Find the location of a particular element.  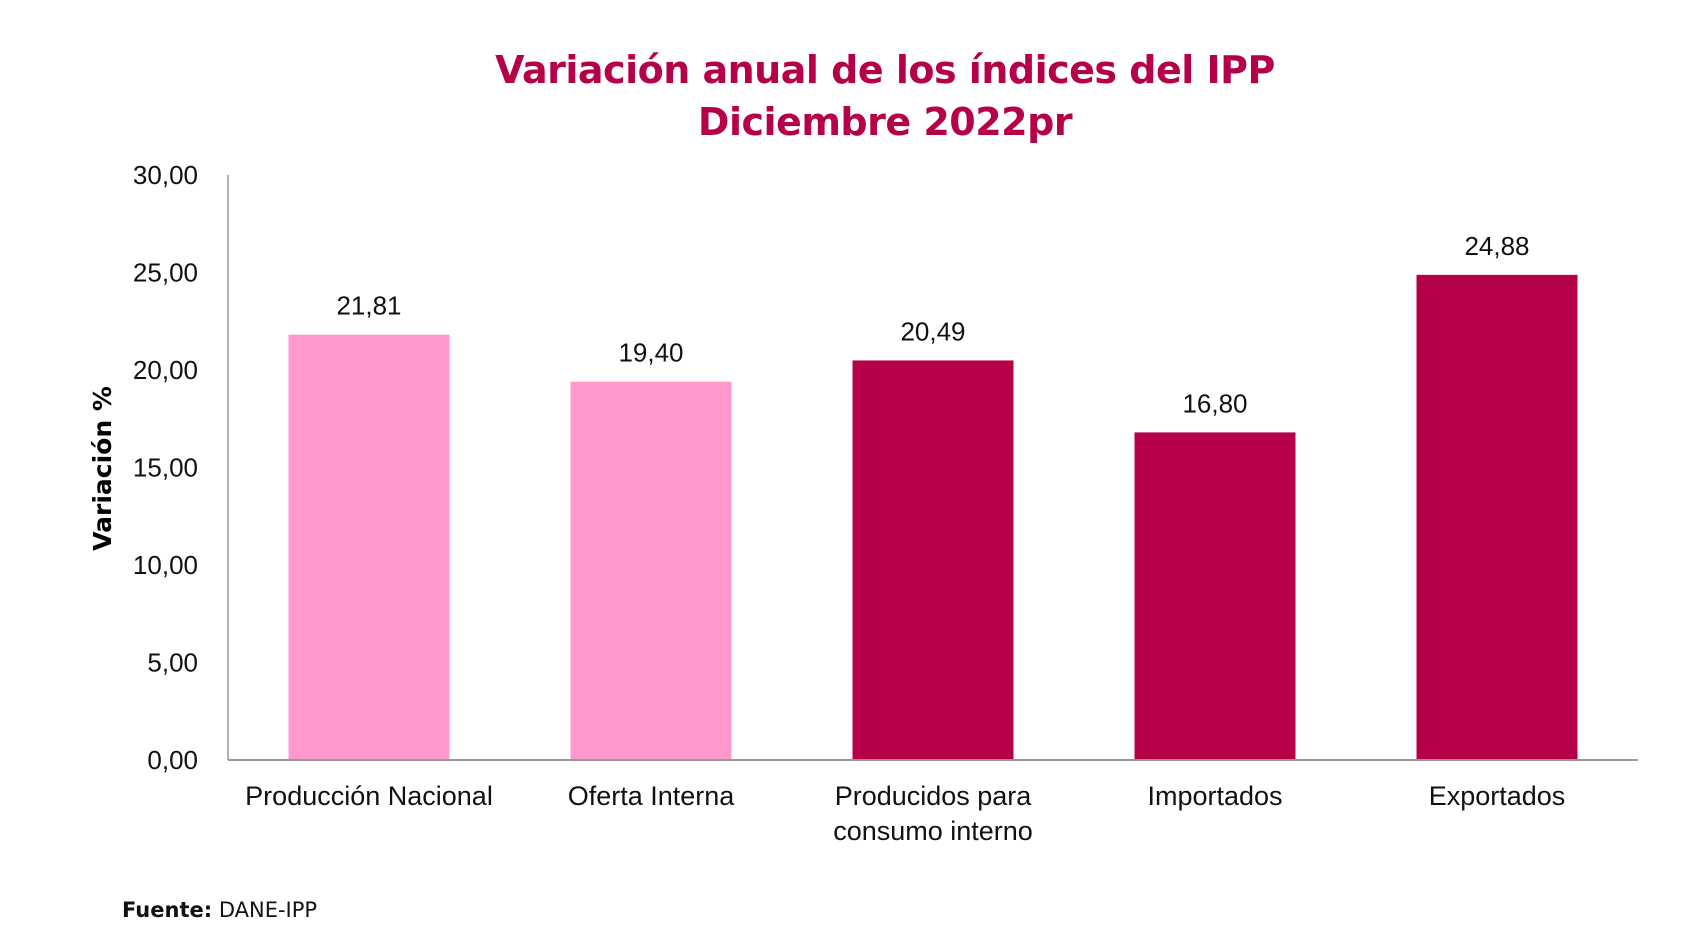

data-label: 16,80 is located at coordinates (1214, 403).